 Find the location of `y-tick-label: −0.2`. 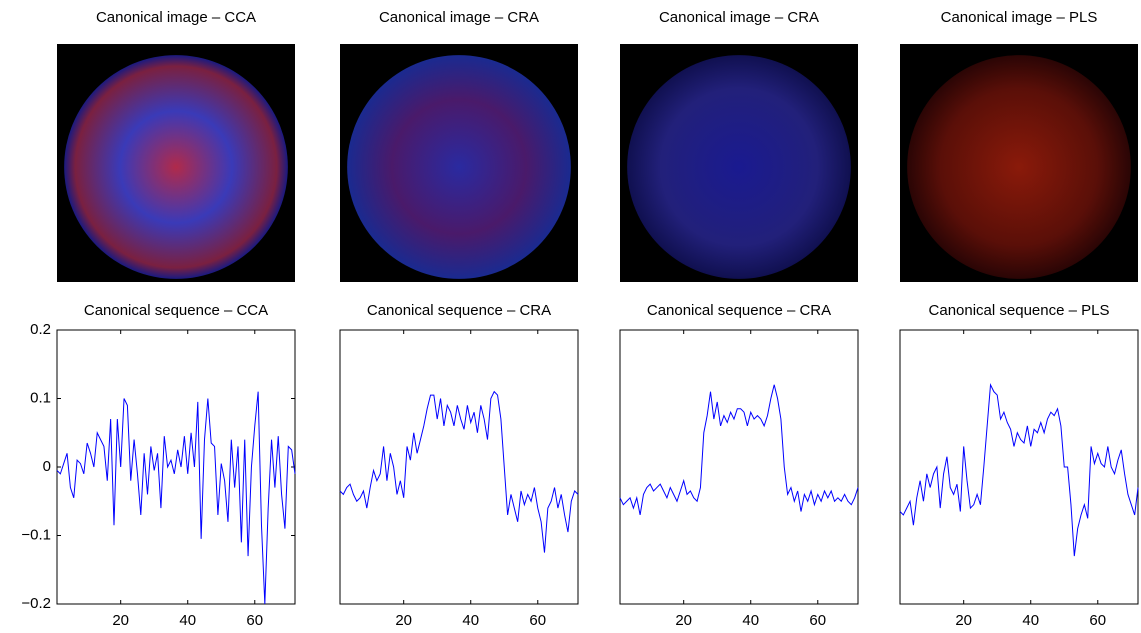

y-tick-label: −0.2 is located at coordinates (36, 603).